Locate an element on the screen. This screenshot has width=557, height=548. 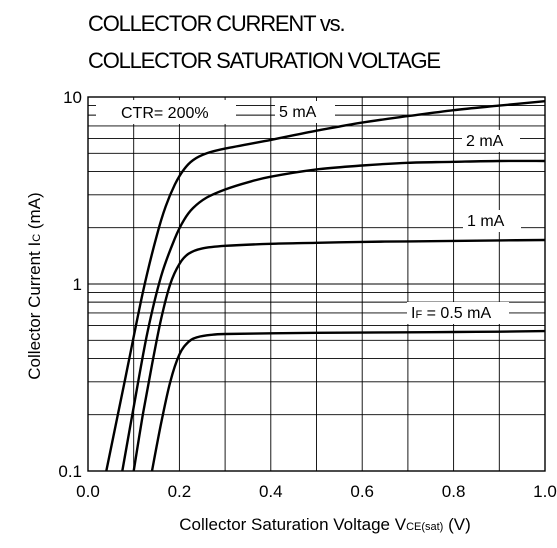
series-label-bg-1ma is located at coordinates (492, 221).